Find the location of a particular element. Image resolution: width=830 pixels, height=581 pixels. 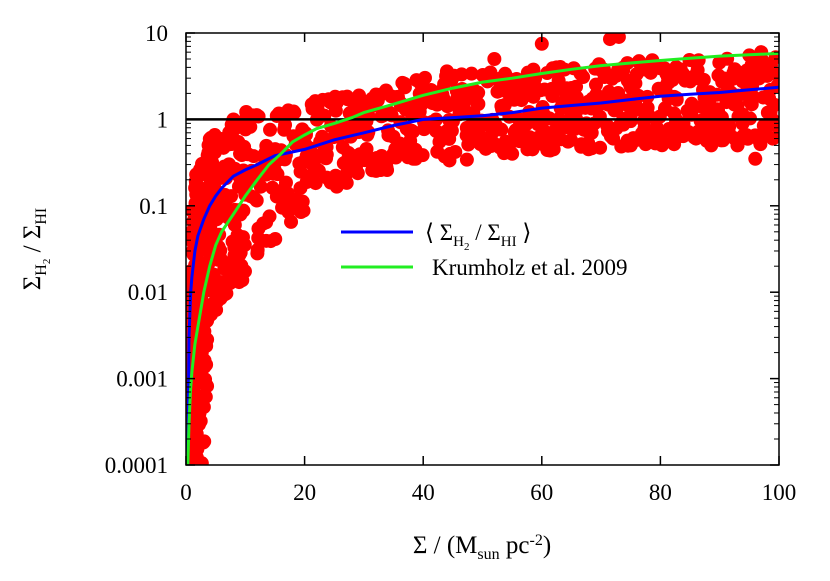

y-tick-label: 0.001 is located at coordinates (142, 379).